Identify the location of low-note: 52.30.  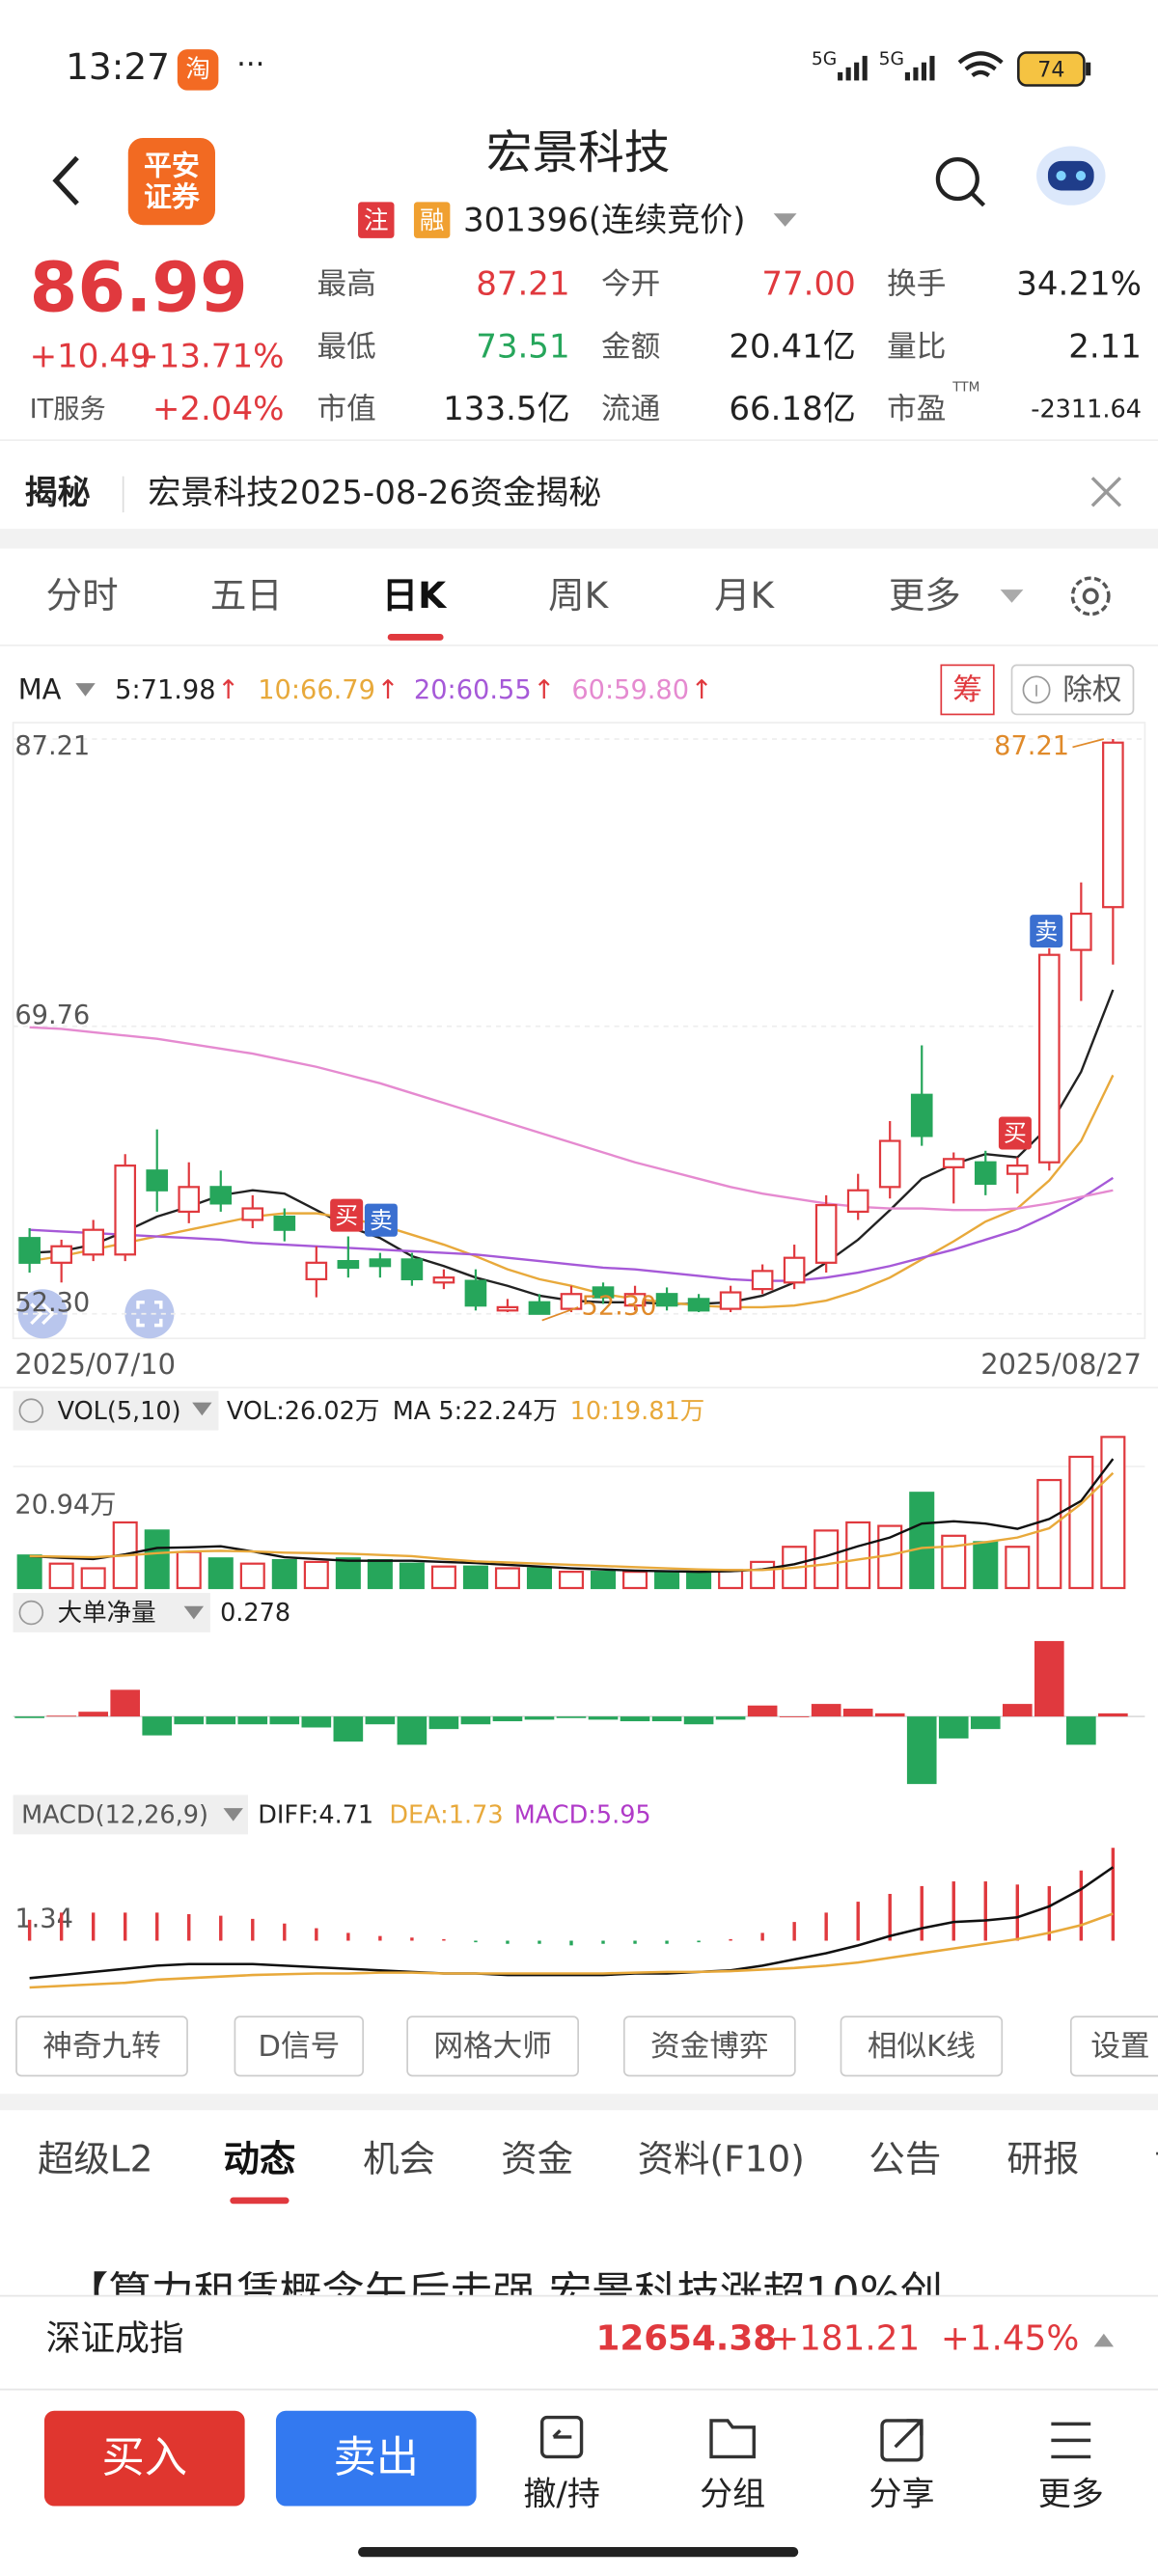
(619, 1306).